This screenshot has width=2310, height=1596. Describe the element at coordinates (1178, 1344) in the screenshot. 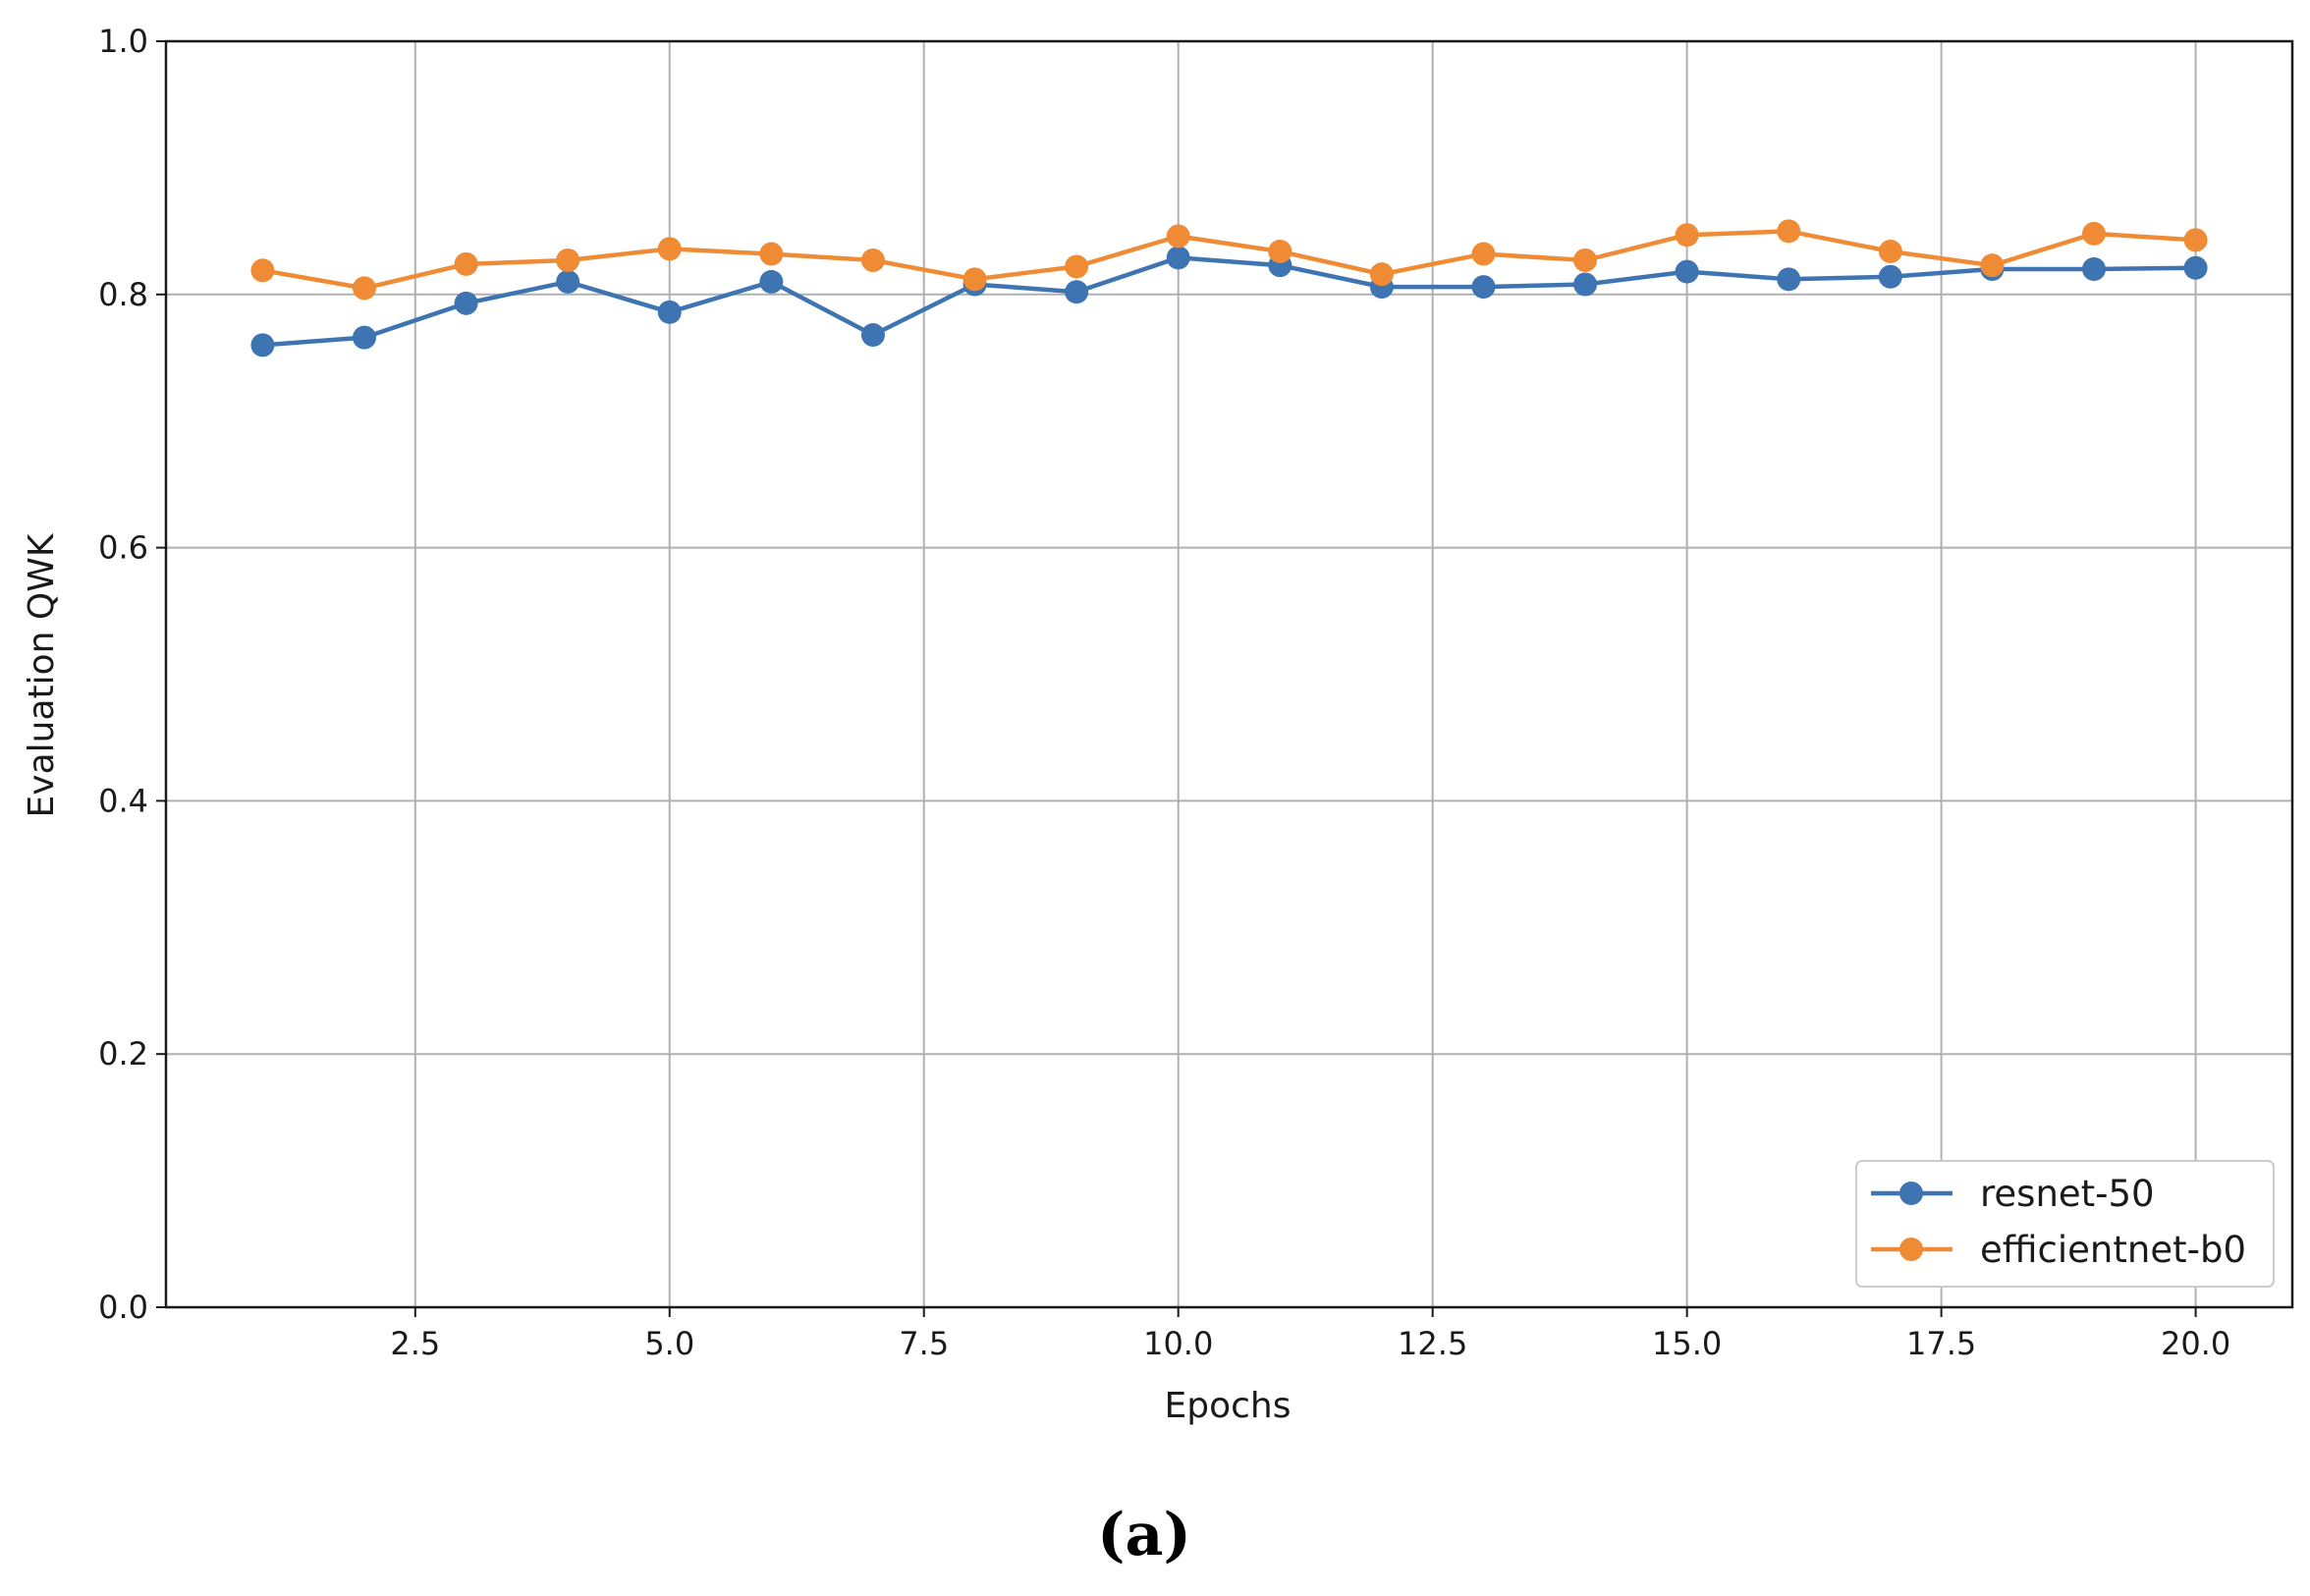

I see `x-tick-label: 10.0` at that location.